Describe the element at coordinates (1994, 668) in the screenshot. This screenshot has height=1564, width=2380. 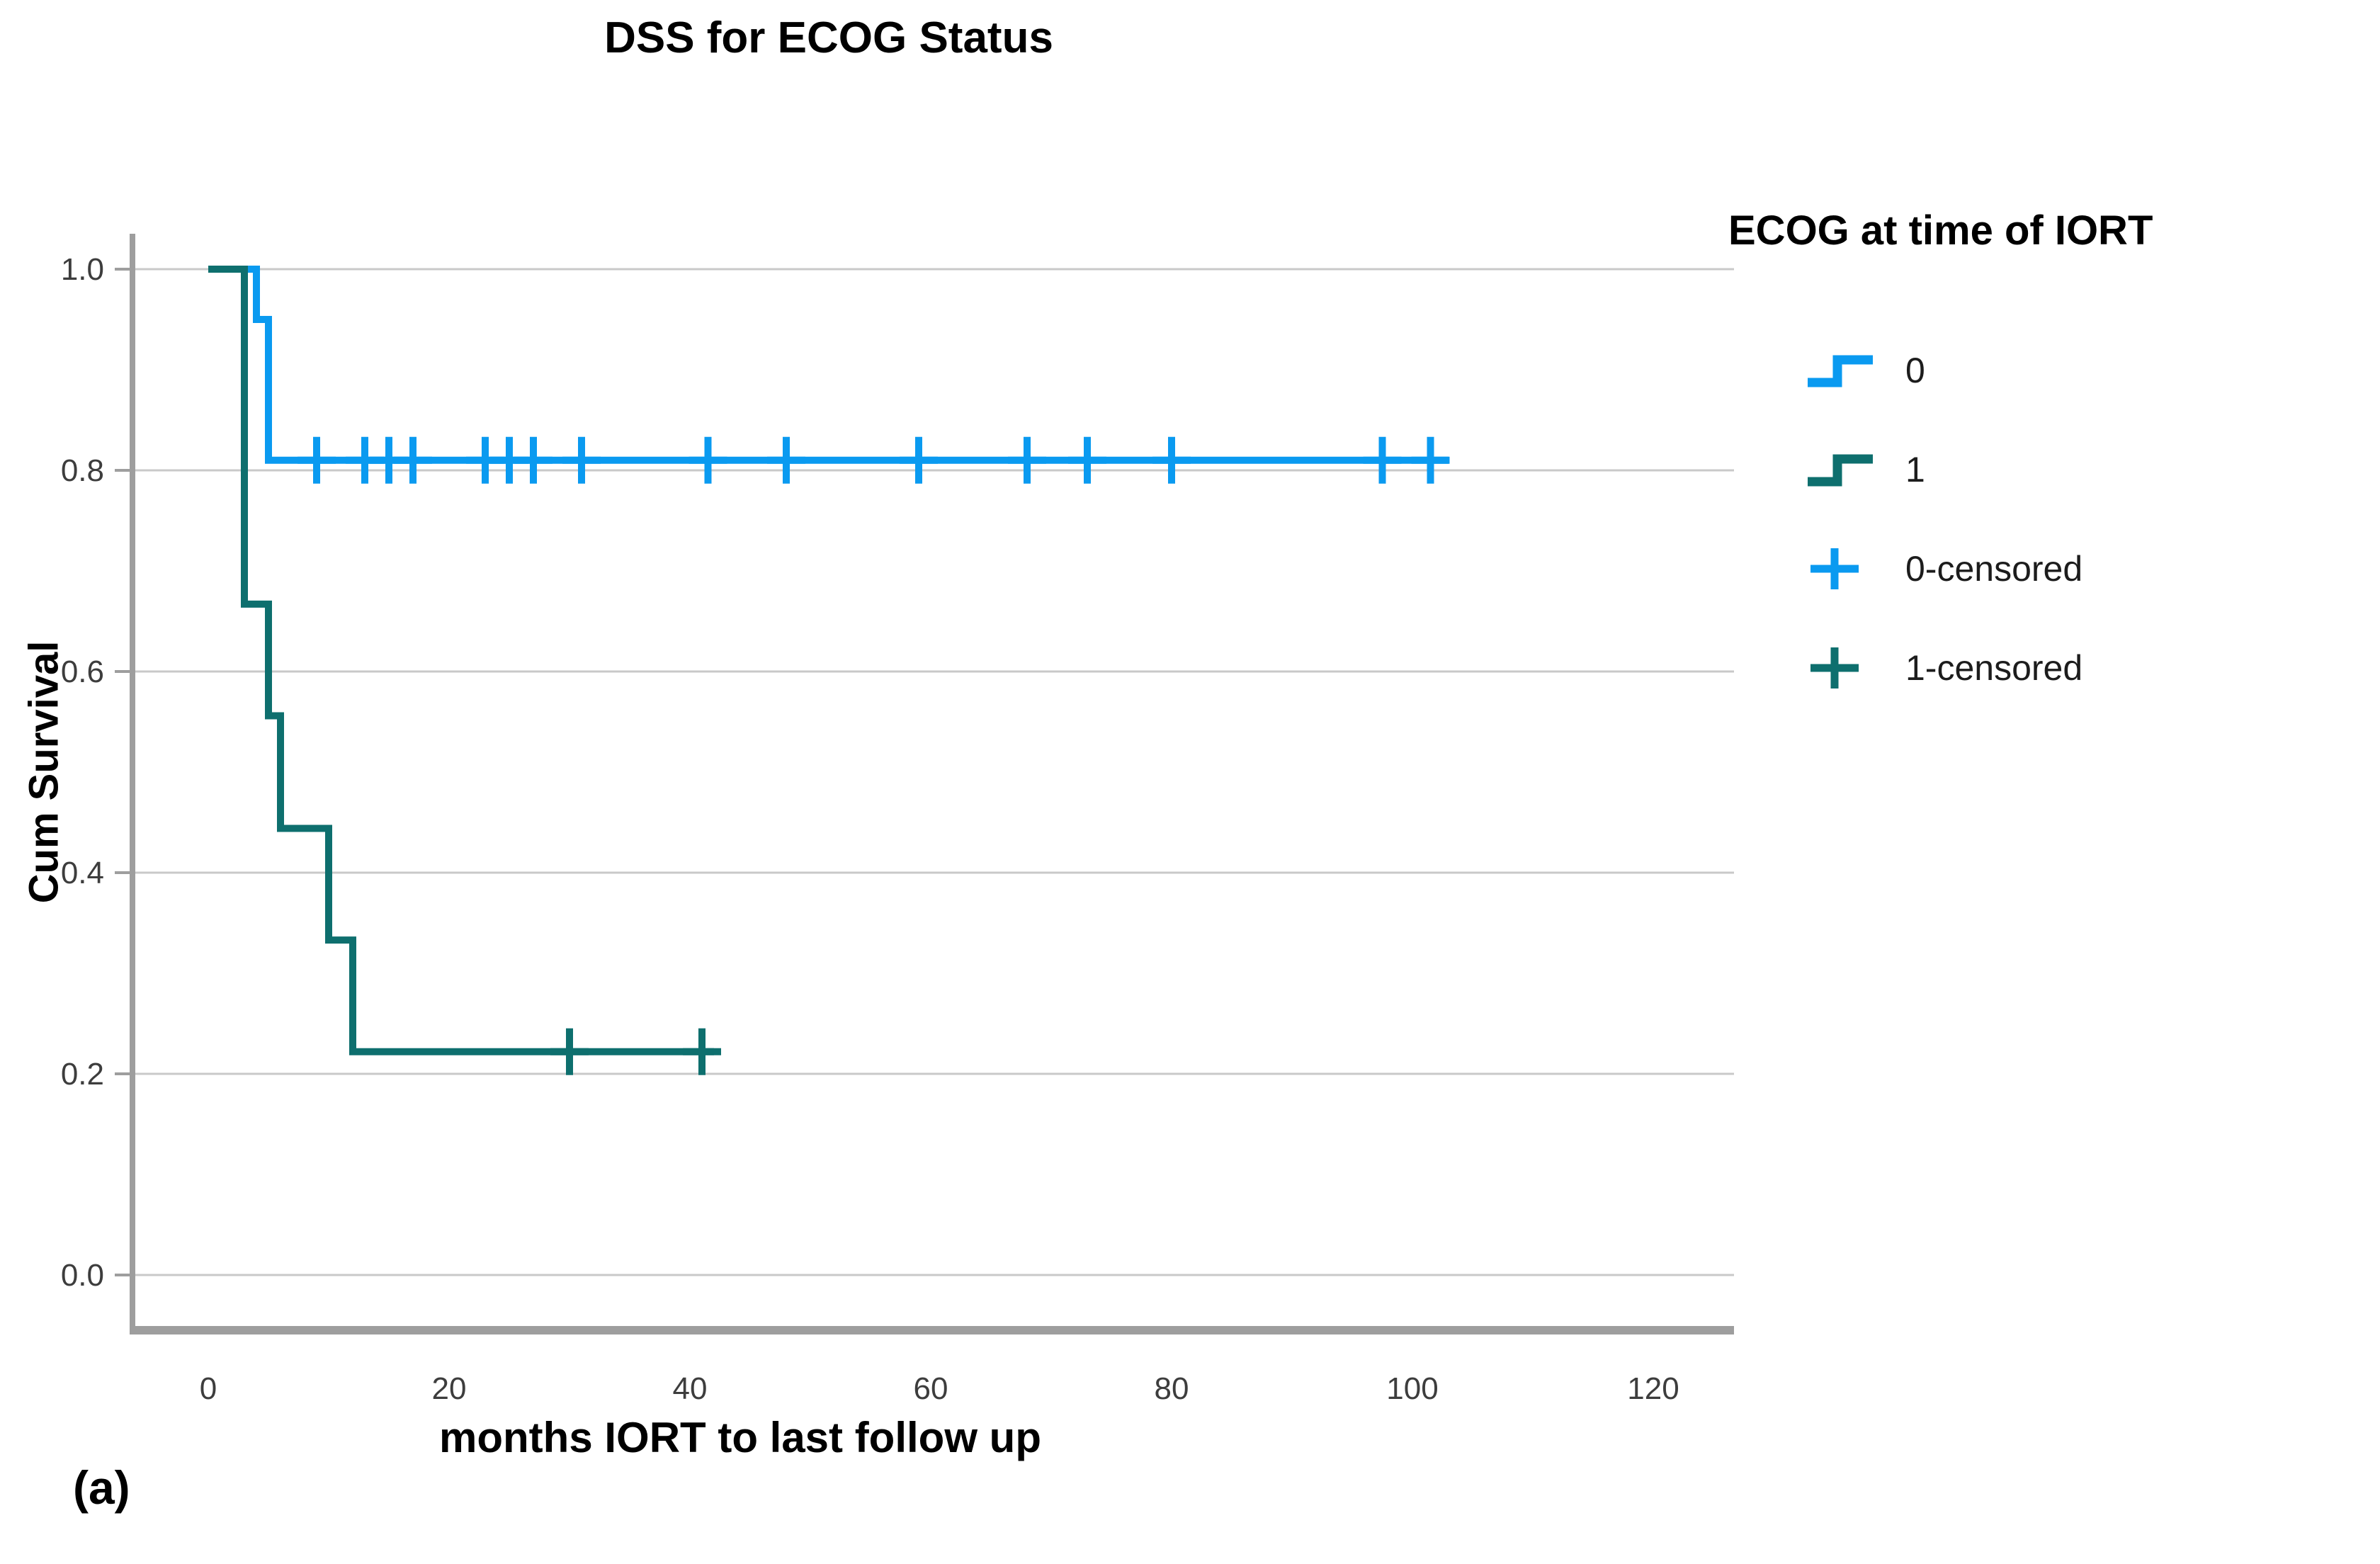
I see `legend-item-label: 1-censored` at that location.